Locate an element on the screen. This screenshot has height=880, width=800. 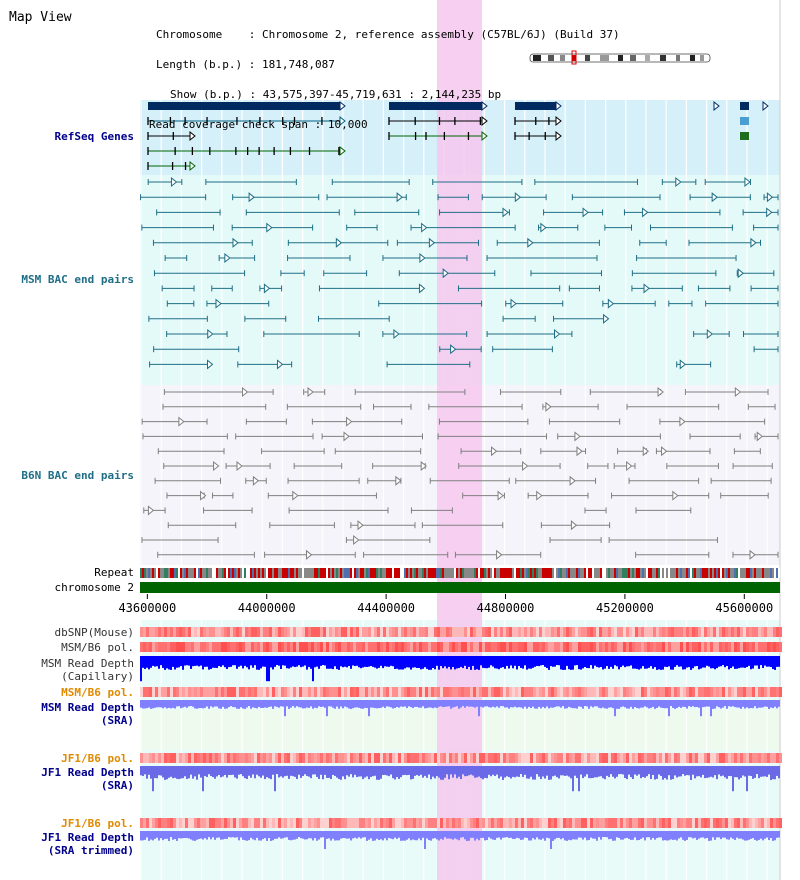
track-label-msm-b6-pol-1: MSM/B6 pol. is located at coordinates (97, 647).